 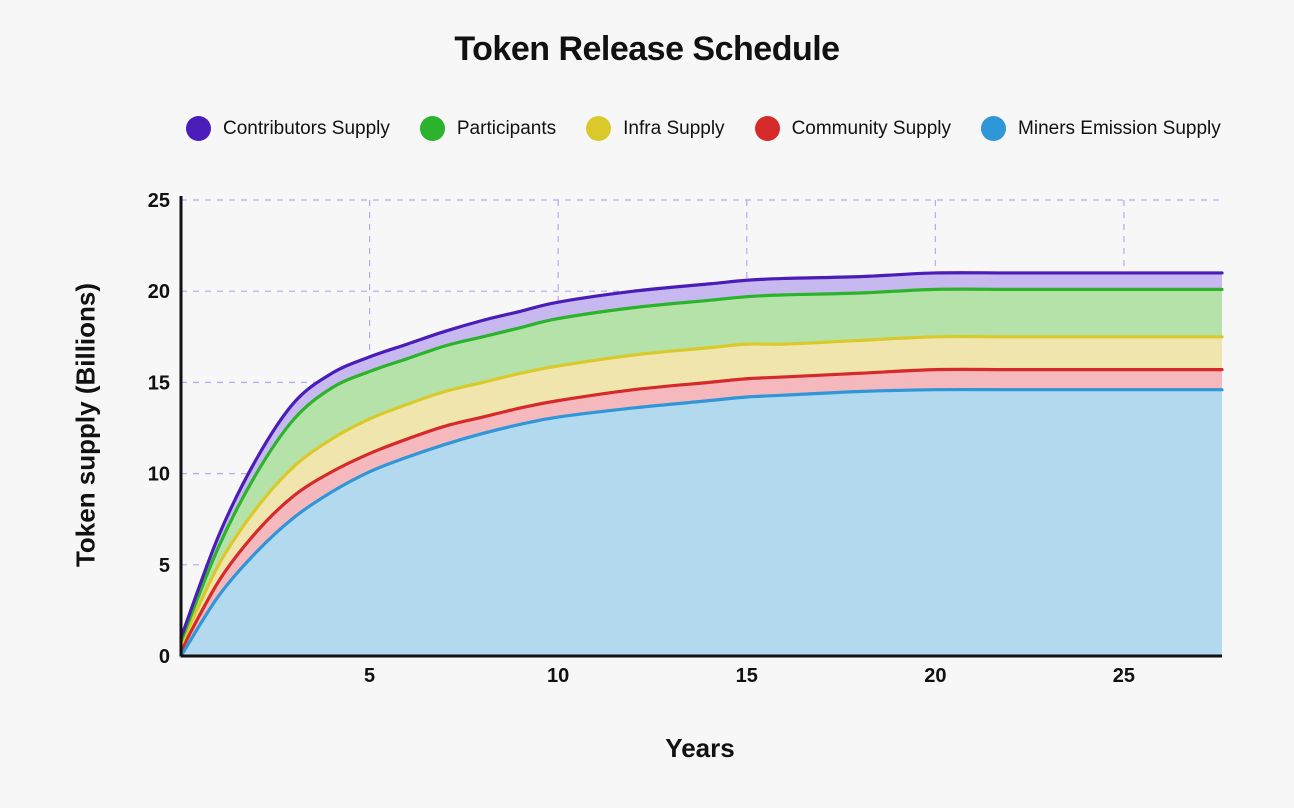 I want to click on x-tick-label-10: 10, so click(x=558, y=676).